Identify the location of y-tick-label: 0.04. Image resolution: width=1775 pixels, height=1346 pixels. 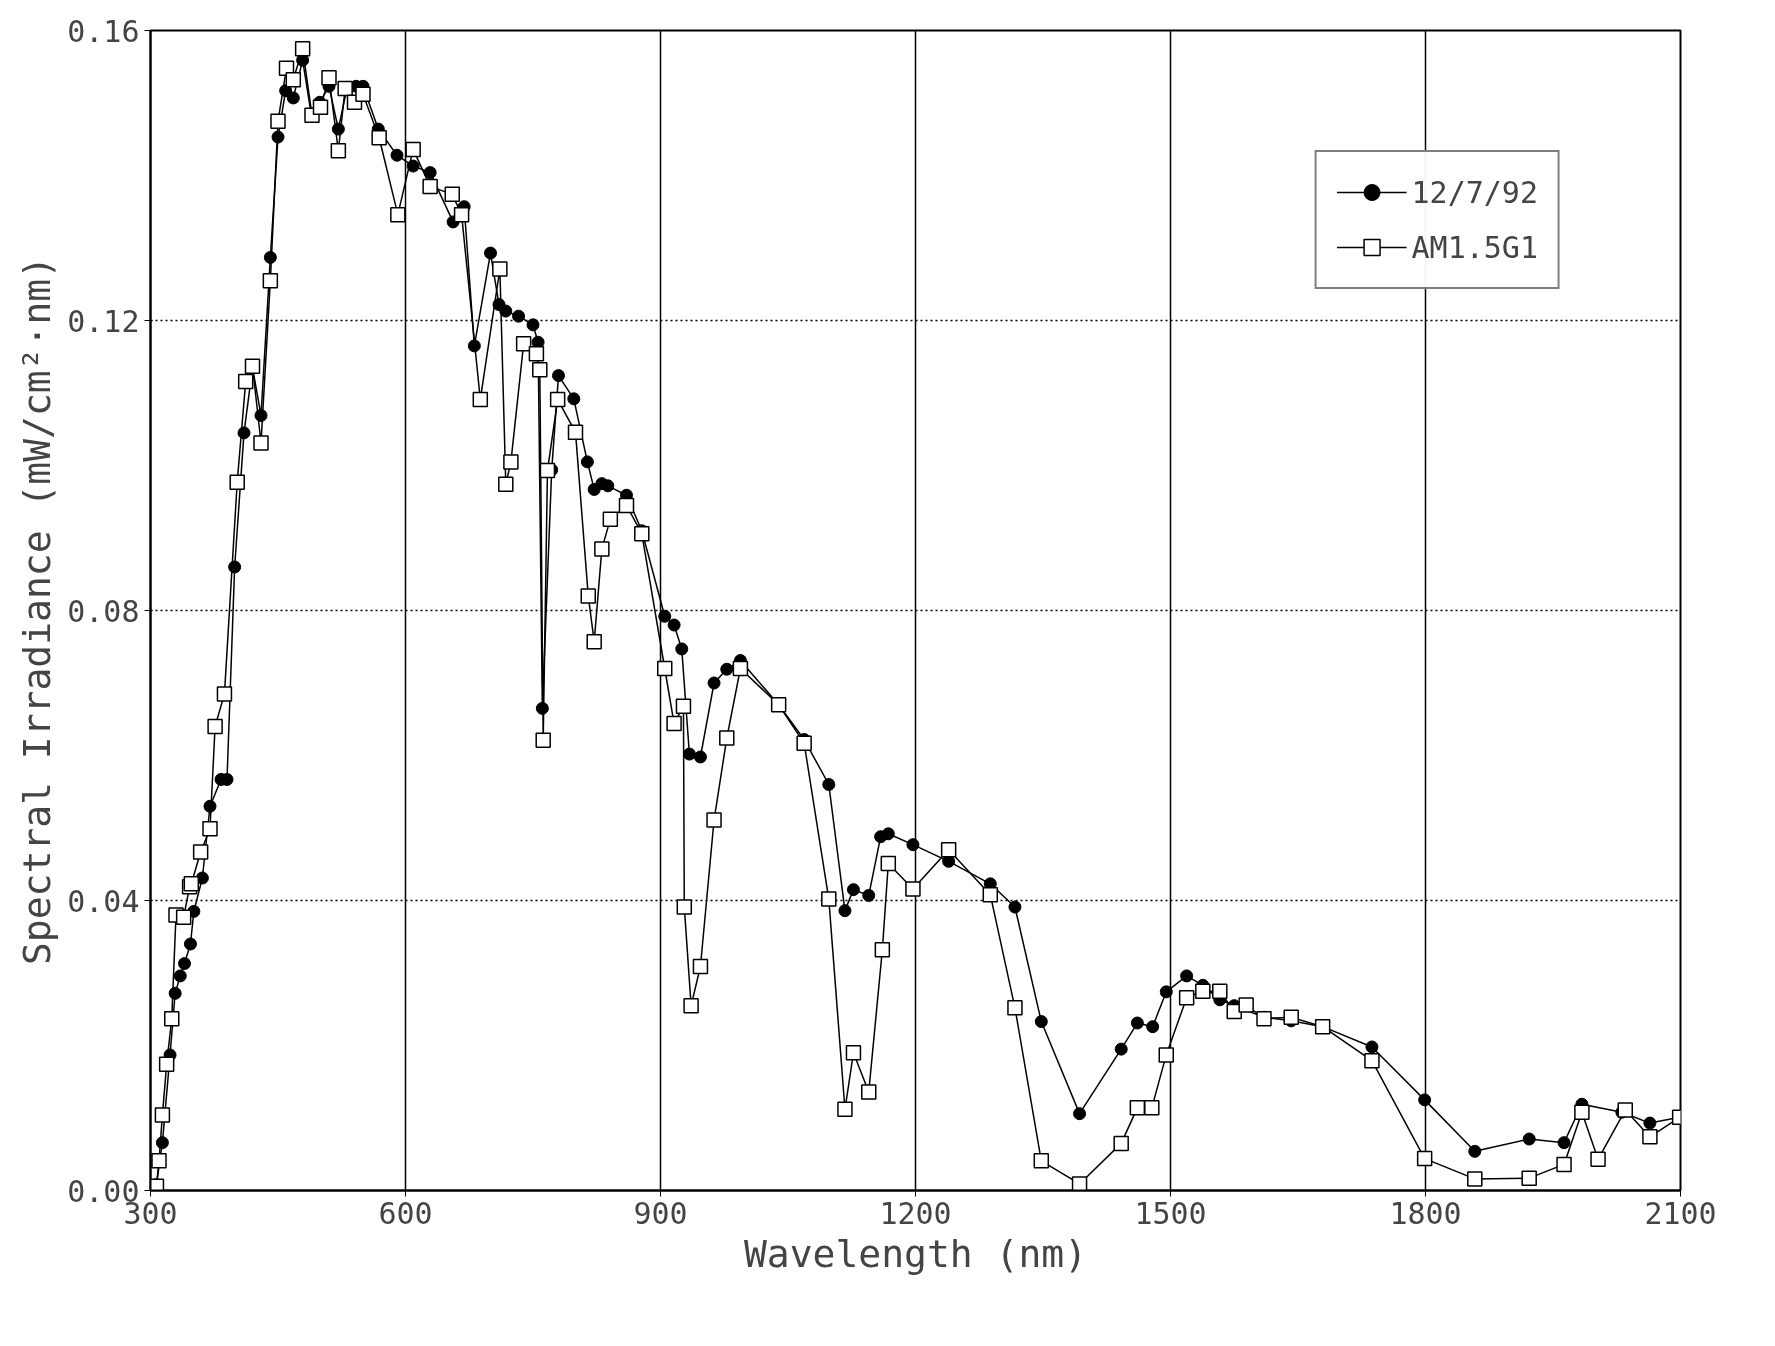
(103, 901).